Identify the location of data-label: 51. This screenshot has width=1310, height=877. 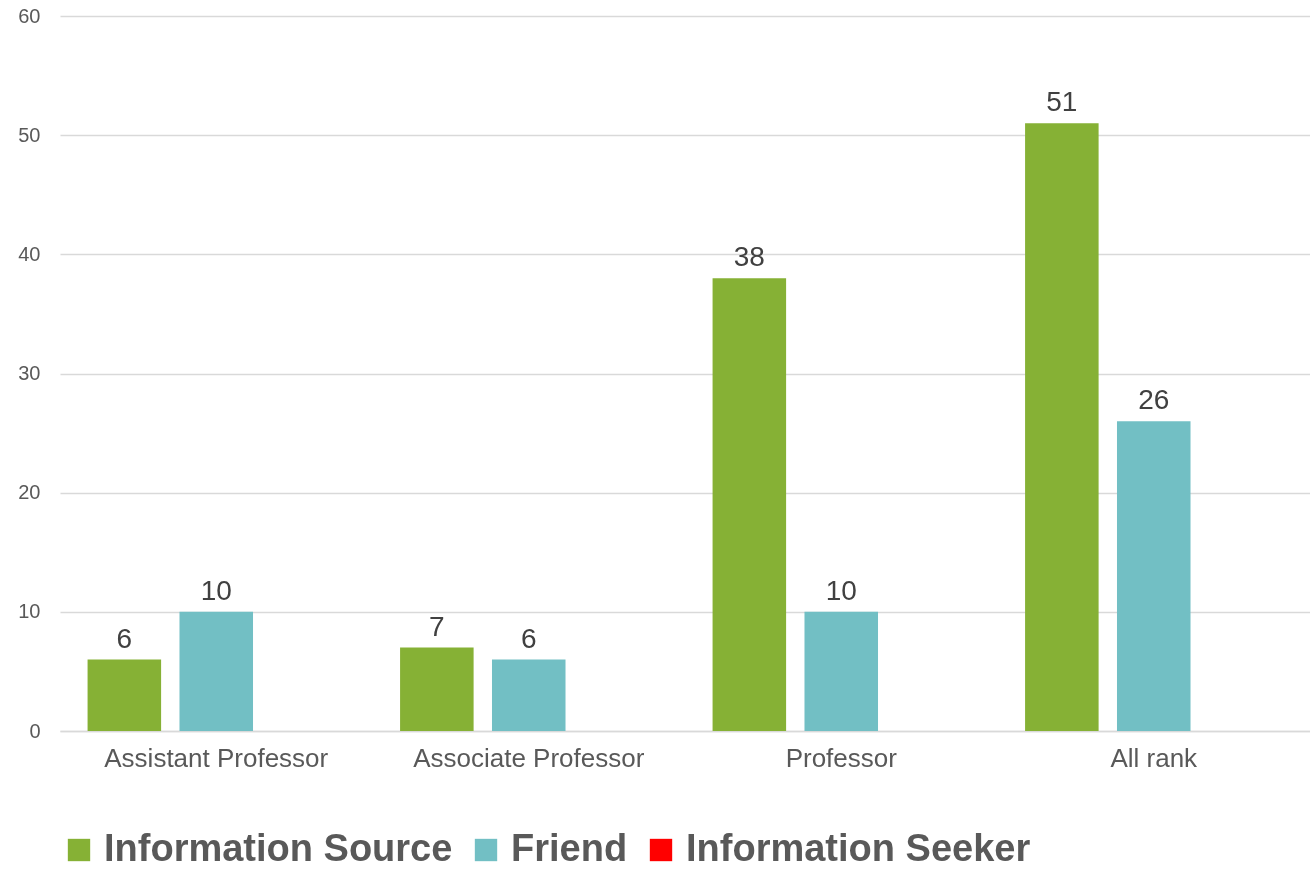
(1062, 102).